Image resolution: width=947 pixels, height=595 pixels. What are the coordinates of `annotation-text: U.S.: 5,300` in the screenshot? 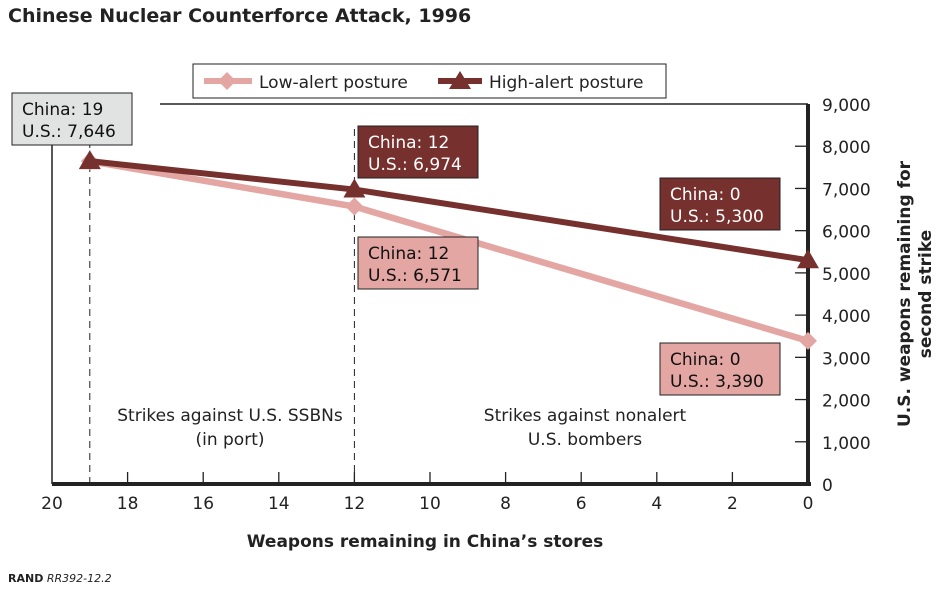 It's located at (717, 217).